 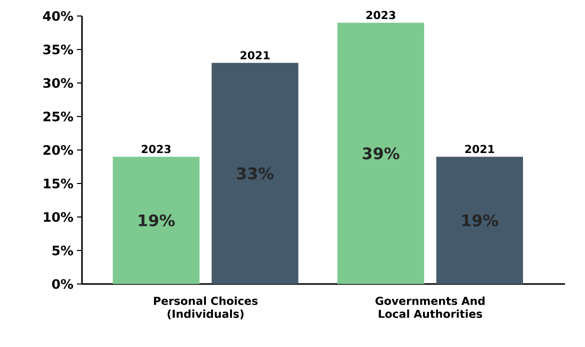 I want to click on x-tick-label: Governments And Local Authorities, so click(x=430, y=307).